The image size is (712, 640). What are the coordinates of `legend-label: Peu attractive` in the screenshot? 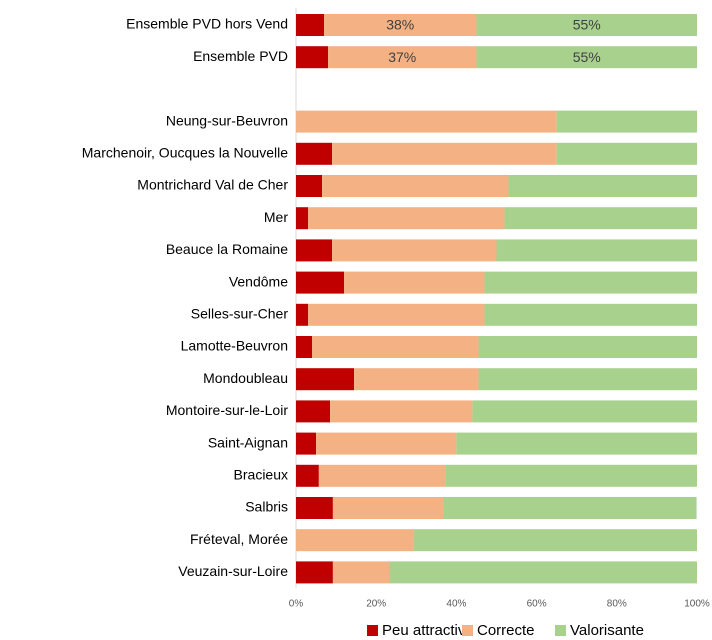 It's located at (428, 630).